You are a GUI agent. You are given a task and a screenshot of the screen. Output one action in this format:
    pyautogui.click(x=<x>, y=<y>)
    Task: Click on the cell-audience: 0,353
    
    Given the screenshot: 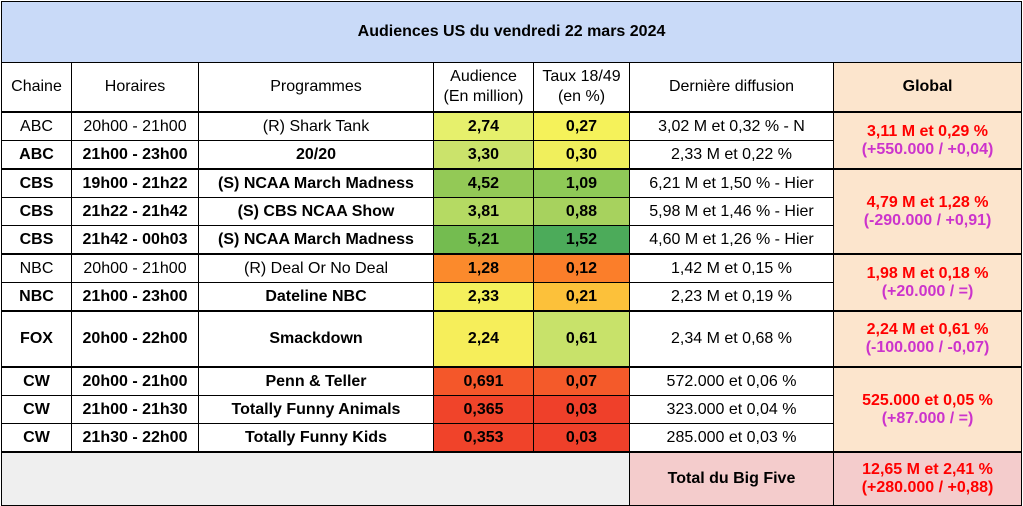 What is the action you would take?
    pyautogui.click(x=483, y=438)
    